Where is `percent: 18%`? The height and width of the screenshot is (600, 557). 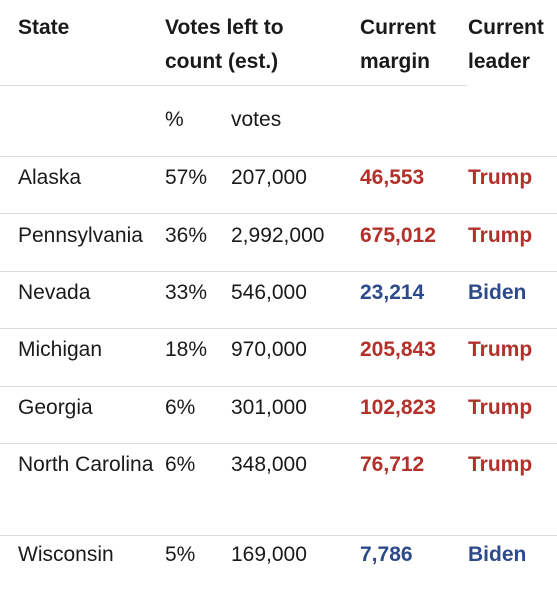
percent: 18% is located at coordinates (186, 349).